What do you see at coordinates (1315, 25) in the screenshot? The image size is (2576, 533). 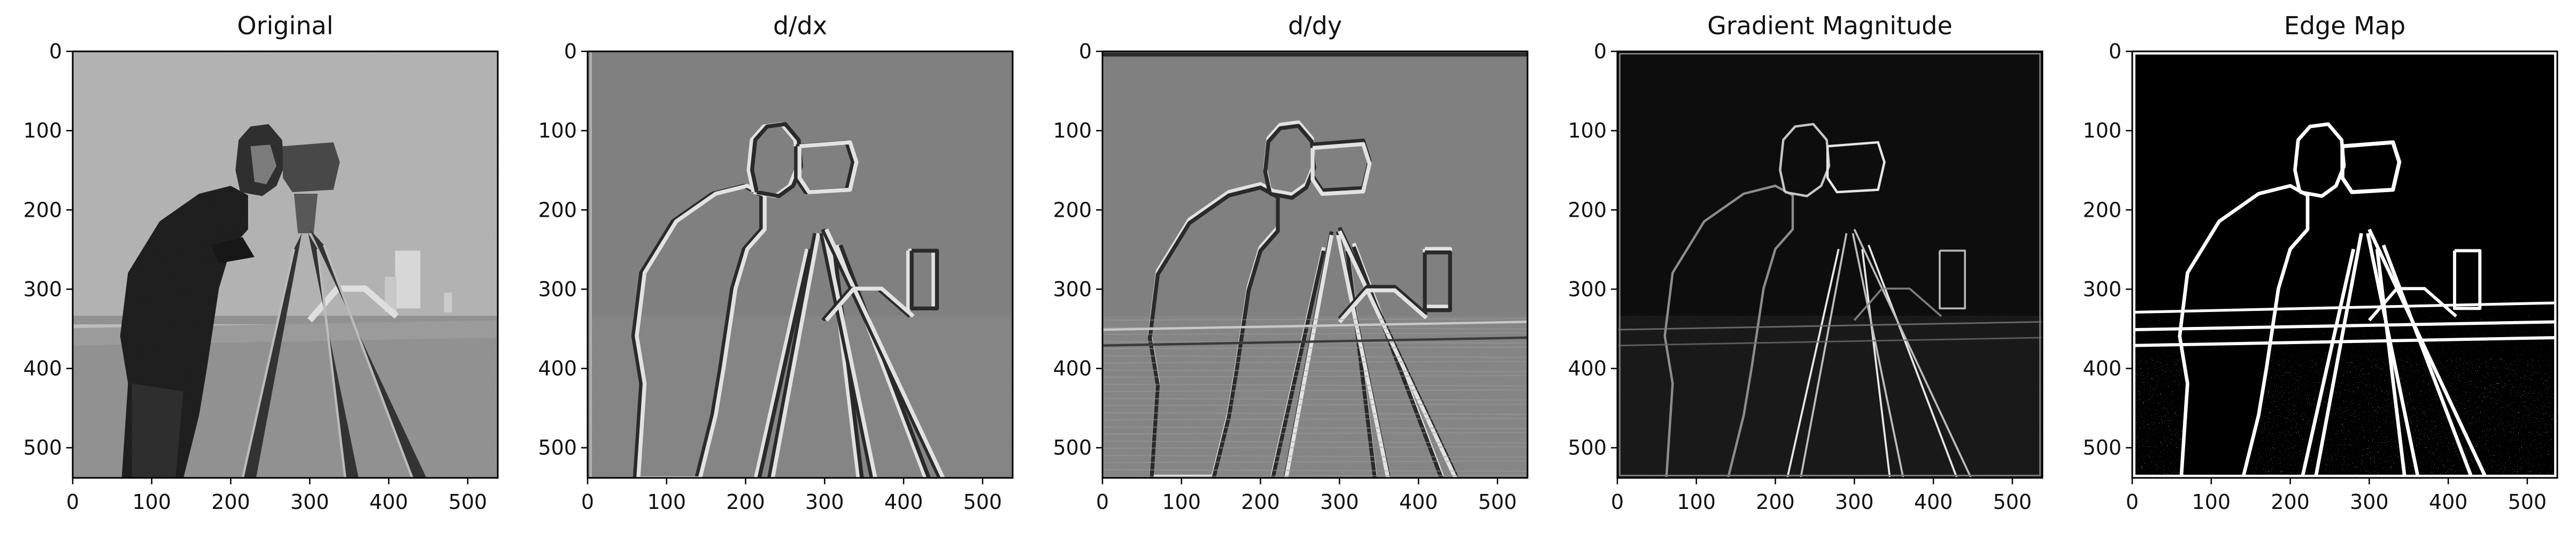 I see `panel-title: d/dy` at bounding box center [1315, 25].